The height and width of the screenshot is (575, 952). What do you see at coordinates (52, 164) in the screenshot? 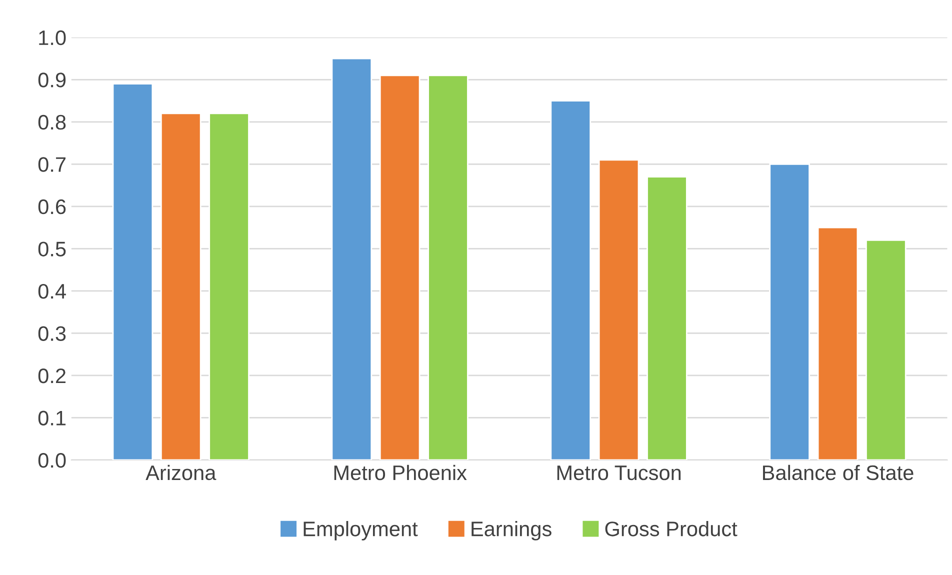
I see `y-tick-label: 0.7` at bounding box center [52, 164].